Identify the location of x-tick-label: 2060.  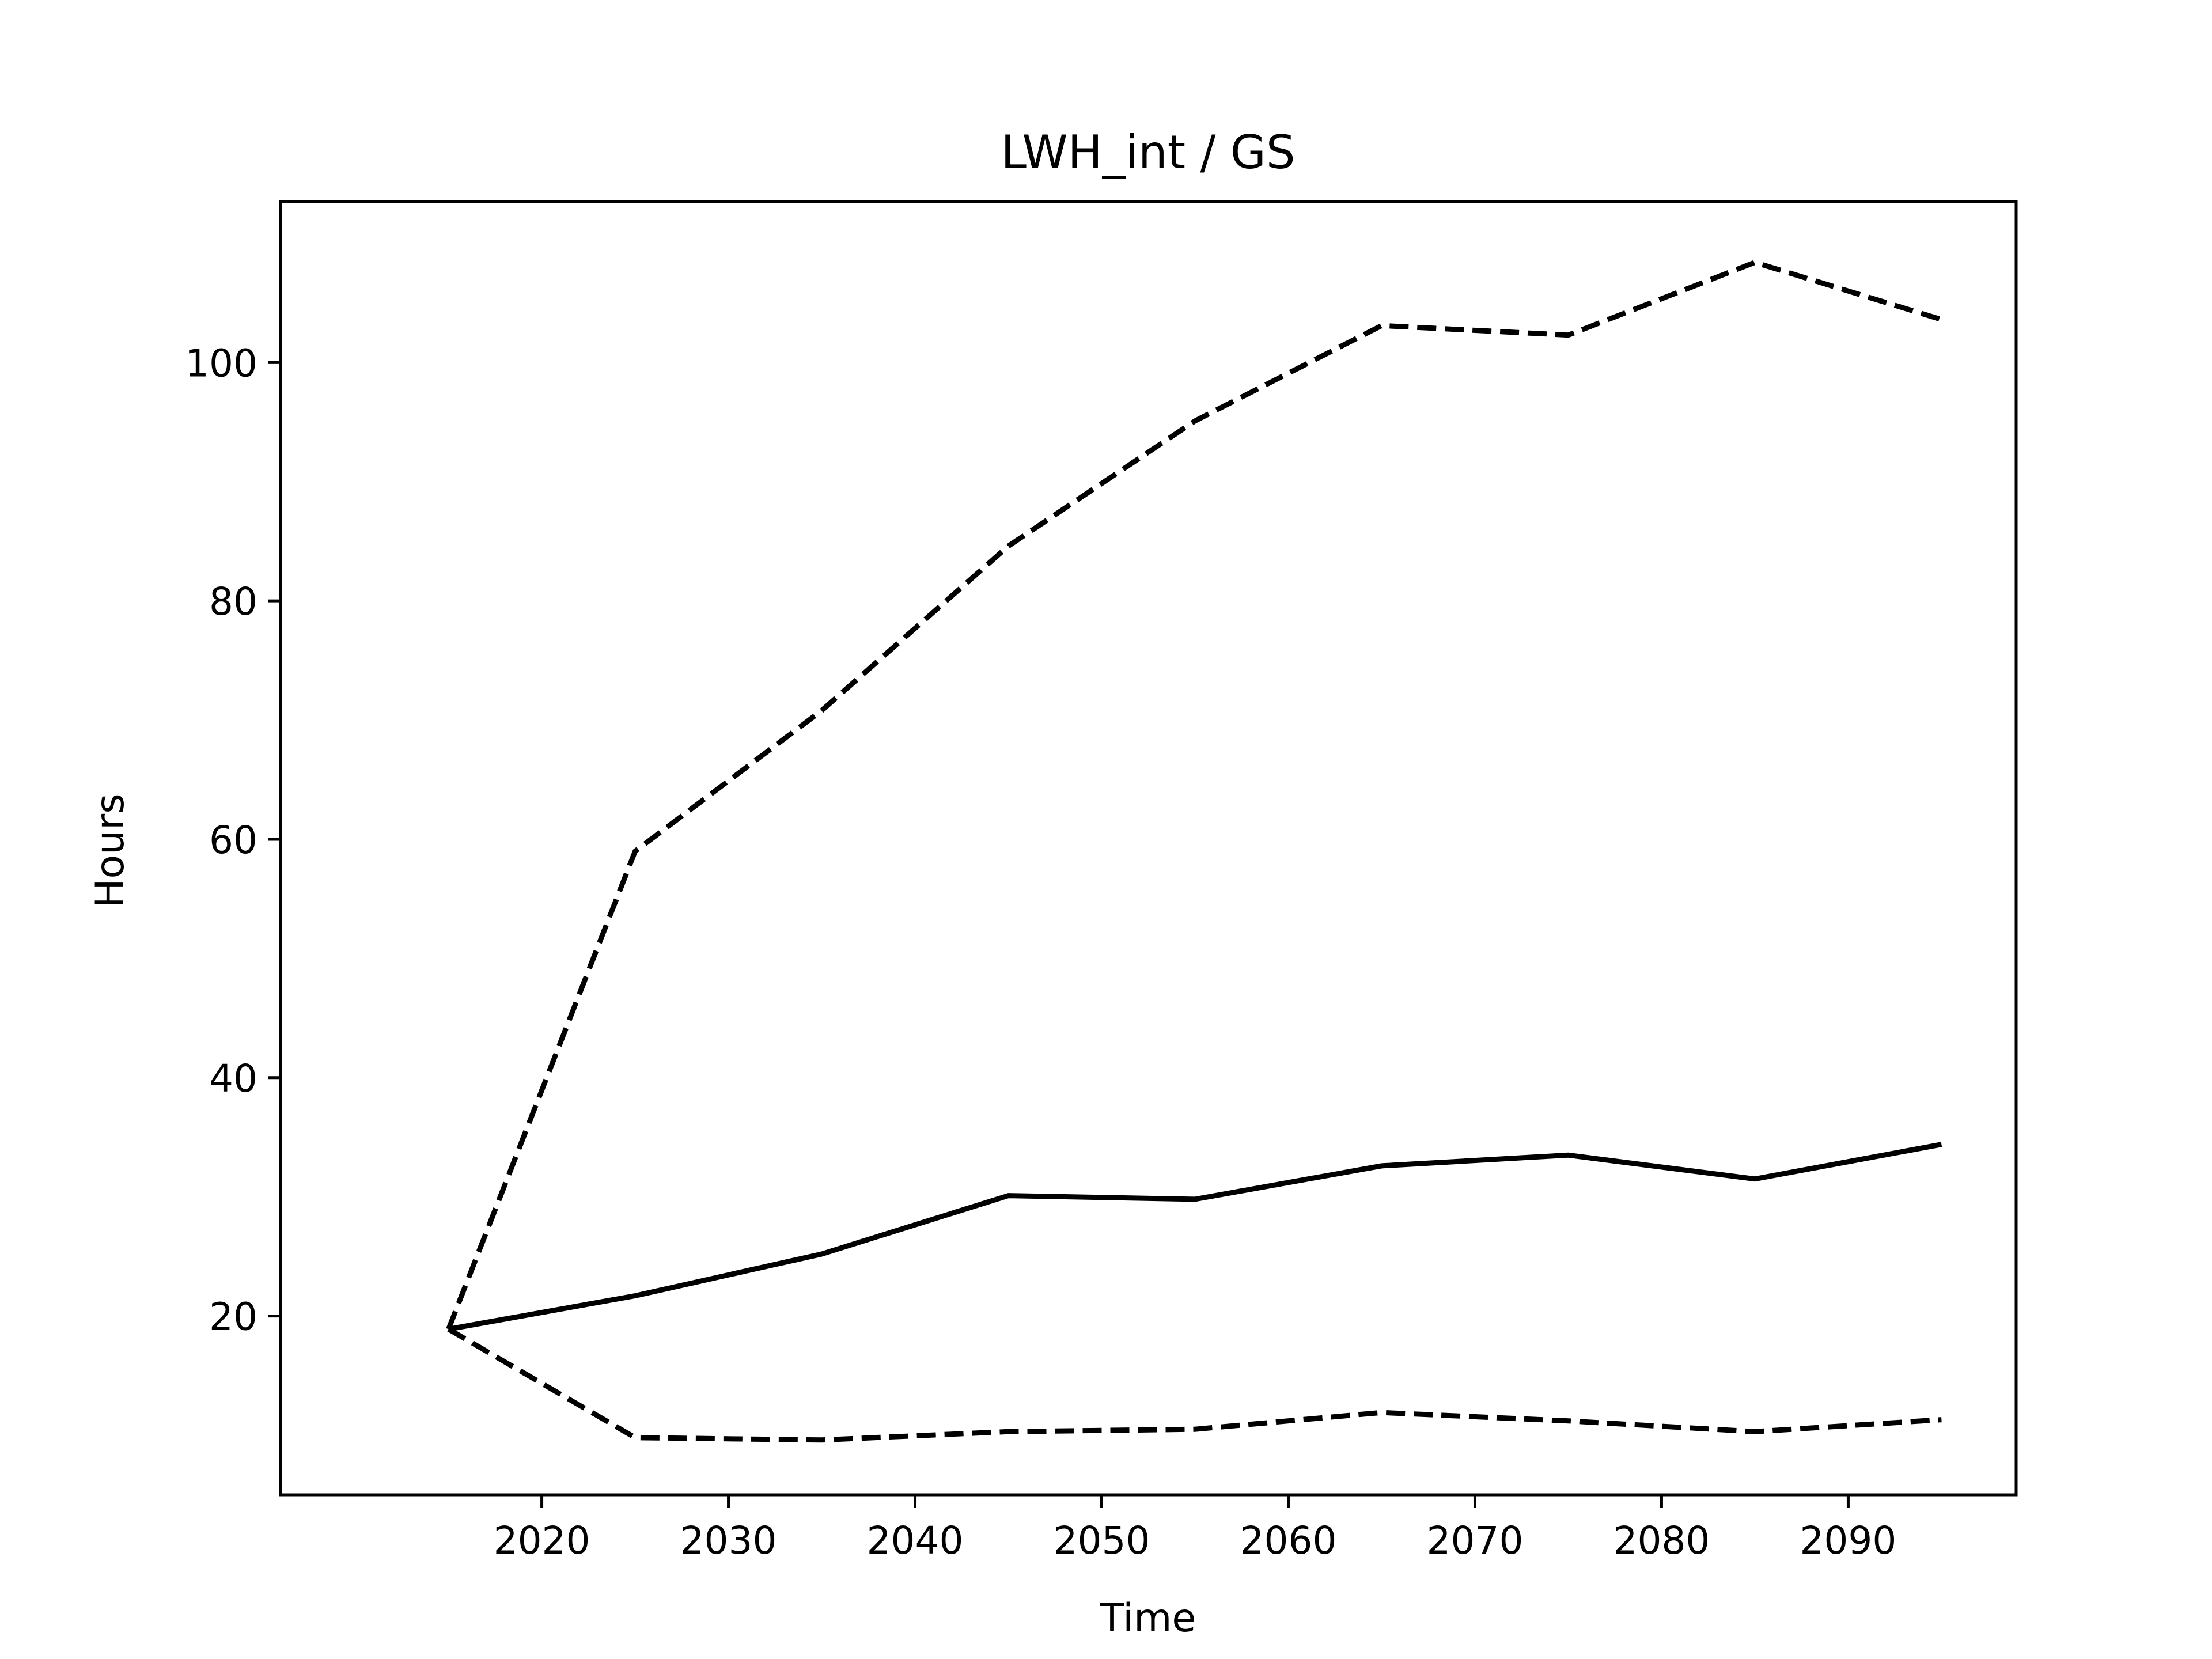
(1288, 1540).